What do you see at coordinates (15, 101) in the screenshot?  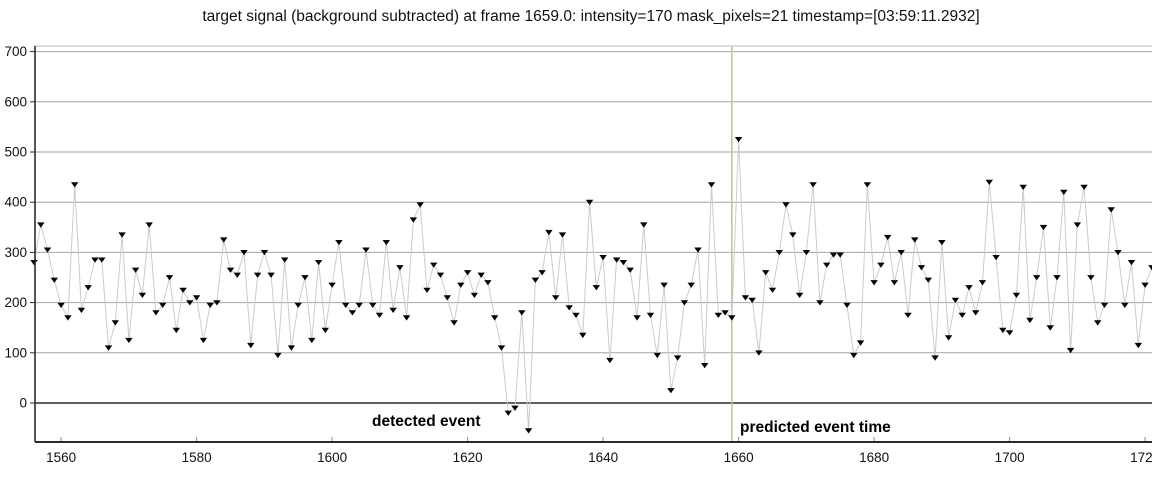 I see `y-tick-label: 600` at bounding box center [15, 101].